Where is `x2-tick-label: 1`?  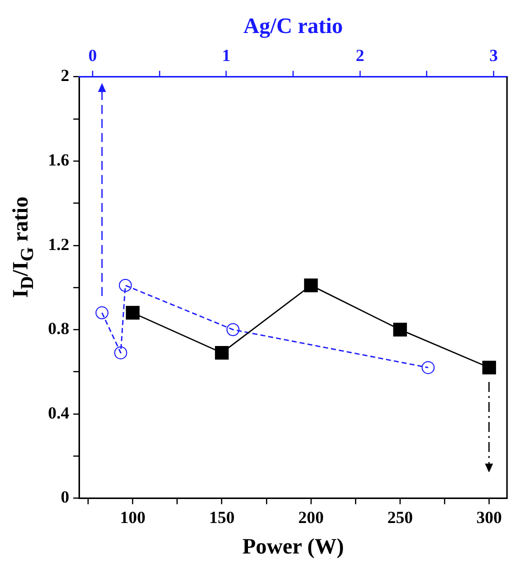
x2-tick-label: 1 is located at coordinates (226, 55).